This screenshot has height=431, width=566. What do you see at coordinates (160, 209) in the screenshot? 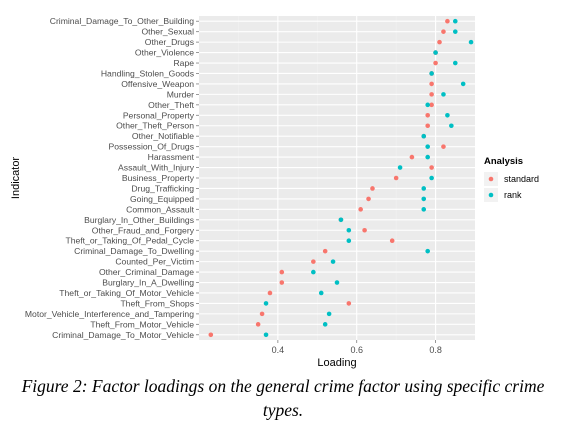
I see `y-tick-label: Common_Assault` at bounding box center [160, 209].